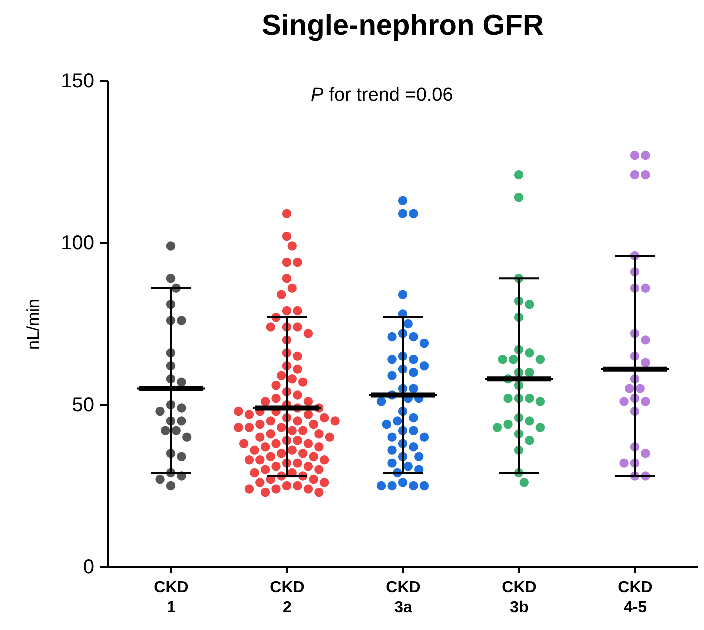 The image size is (704, 630). Describe the element at coordinates (77, 81) in the screenshot. I see `y-tick-label: 150` at that location.